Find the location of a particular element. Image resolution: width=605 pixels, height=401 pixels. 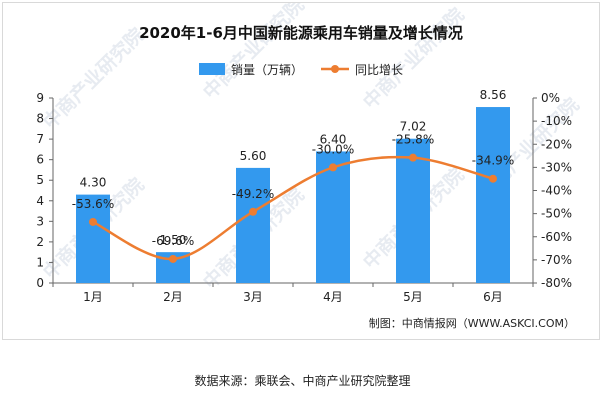

right-axis-tick-label: -20% is located at coordinates (556, 144).